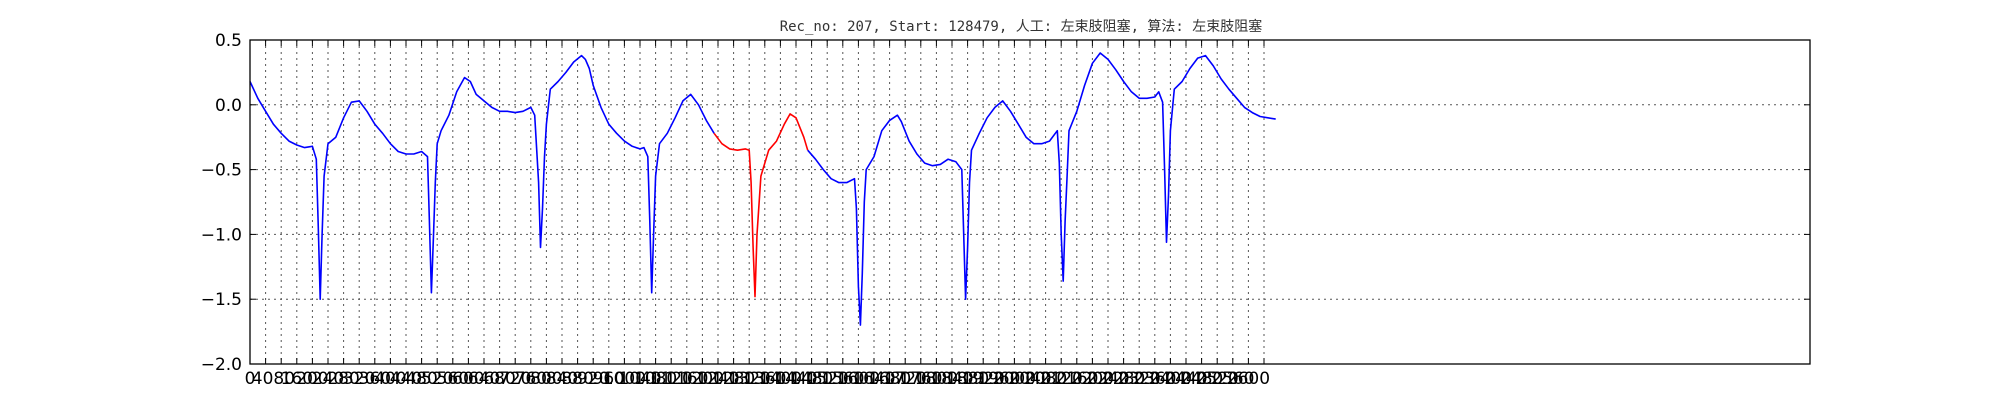 Image resolution: width=2000 pixels, height=400 pixels. I want to click on x-tick-label: 1800, so click(936, 379).